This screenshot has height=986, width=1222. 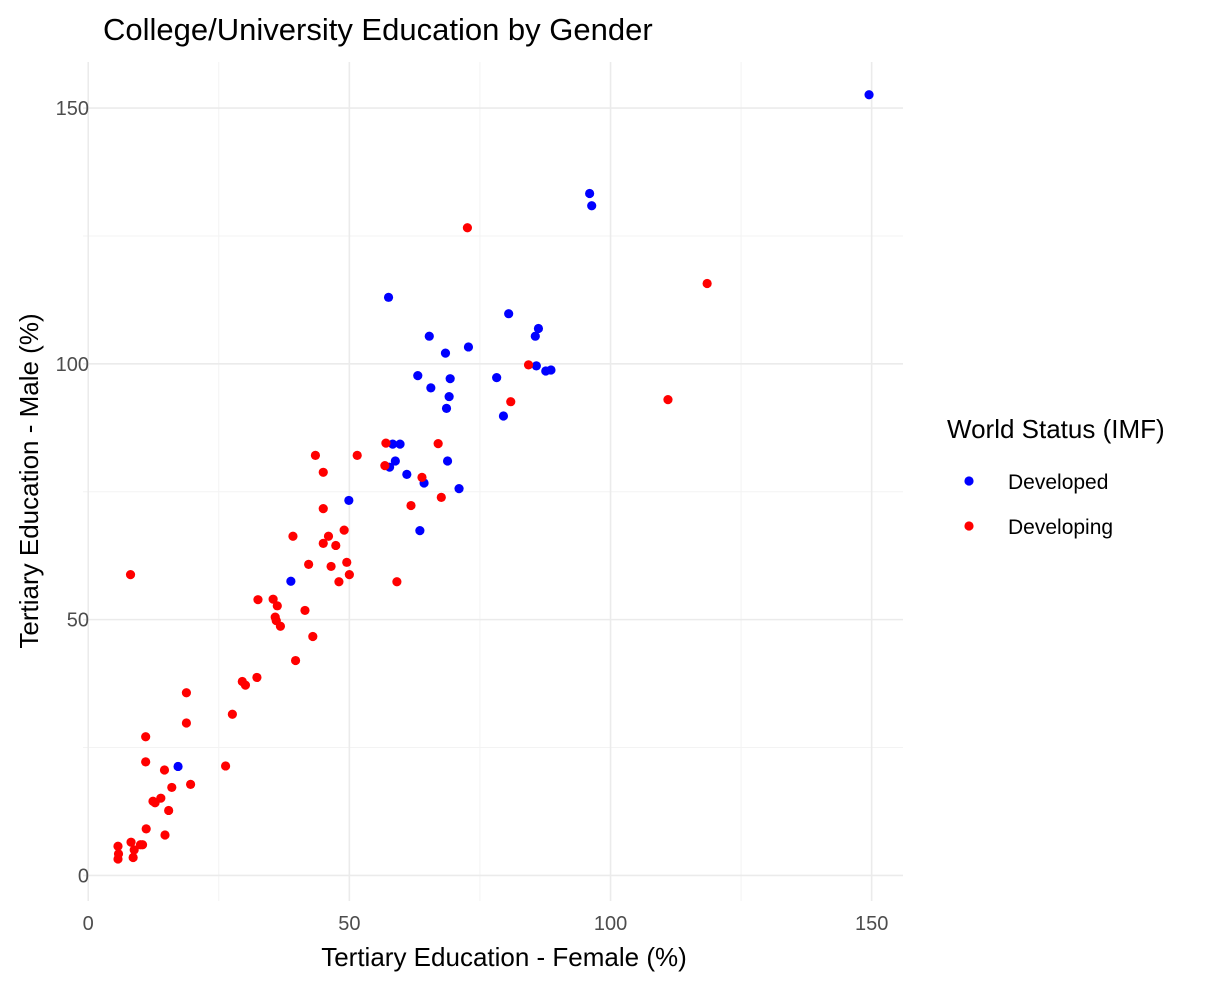 What do you see at coordinates (1058, 482) in the screenshot?
I see `legend-label-developed: Developed` at bounding box center [1058, 482].